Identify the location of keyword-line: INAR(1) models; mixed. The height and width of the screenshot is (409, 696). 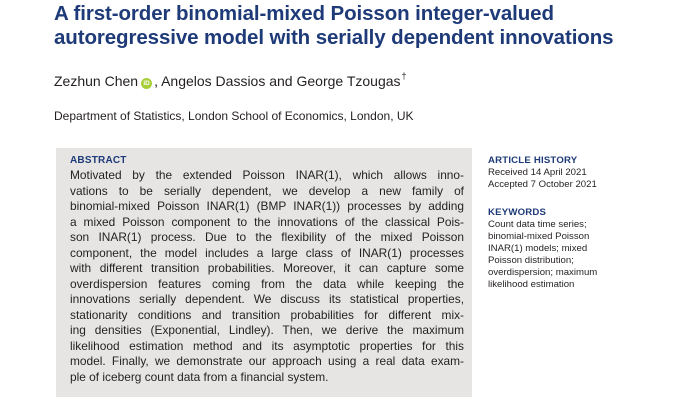
(538, 248).